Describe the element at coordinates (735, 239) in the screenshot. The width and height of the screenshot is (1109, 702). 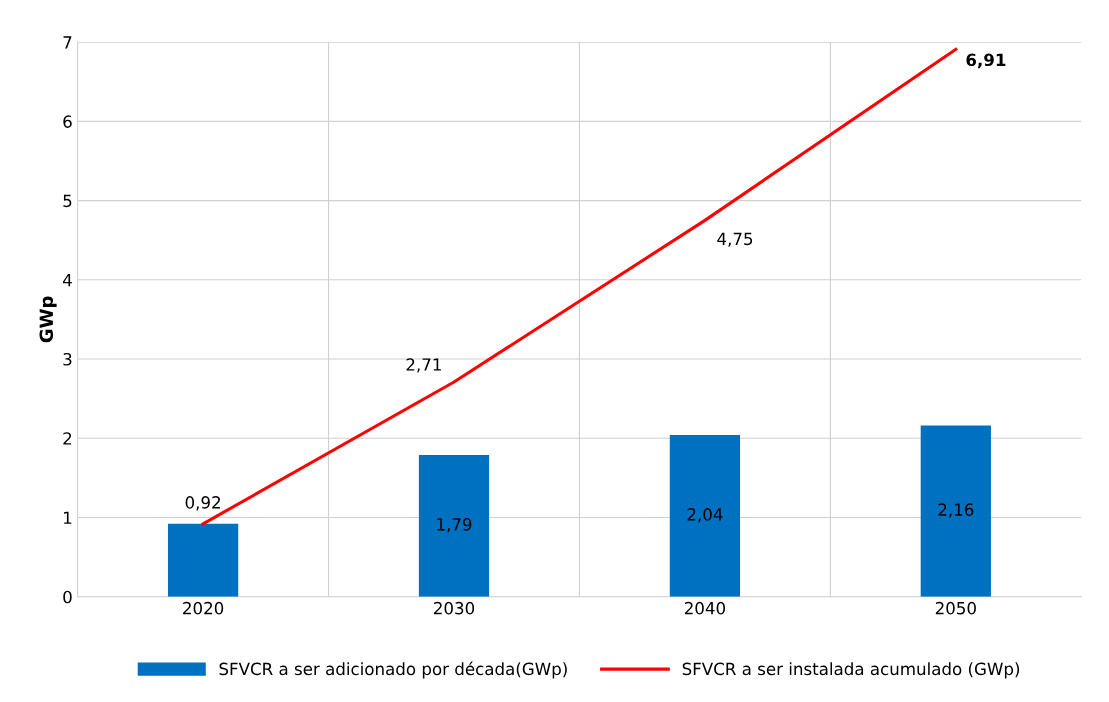
I see `data-label: 4,75` at that location.